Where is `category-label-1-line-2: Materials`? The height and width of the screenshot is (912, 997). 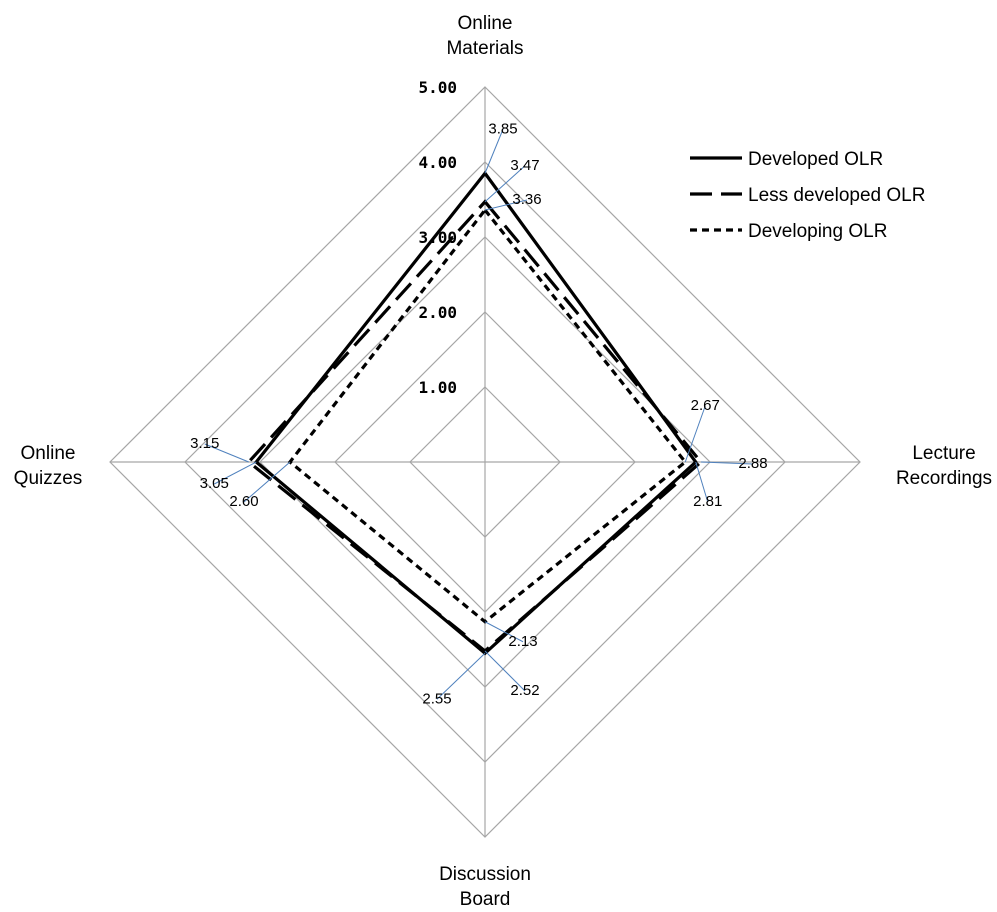 category-label-1-line-2: Materials is located at coordinates (484, 48).